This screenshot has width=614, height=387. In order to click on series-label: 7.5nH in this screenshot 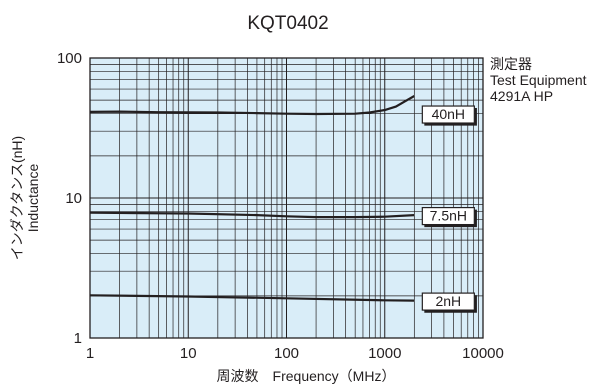, I will do `click(448, 216)`.